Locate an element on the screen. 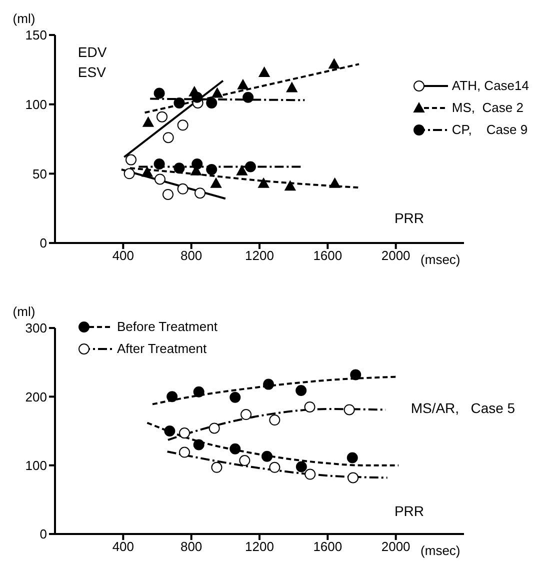 The width and height of the screenshot is (537, 570). legend-label: CP, Case 9 is located at coordinates (490, 129).